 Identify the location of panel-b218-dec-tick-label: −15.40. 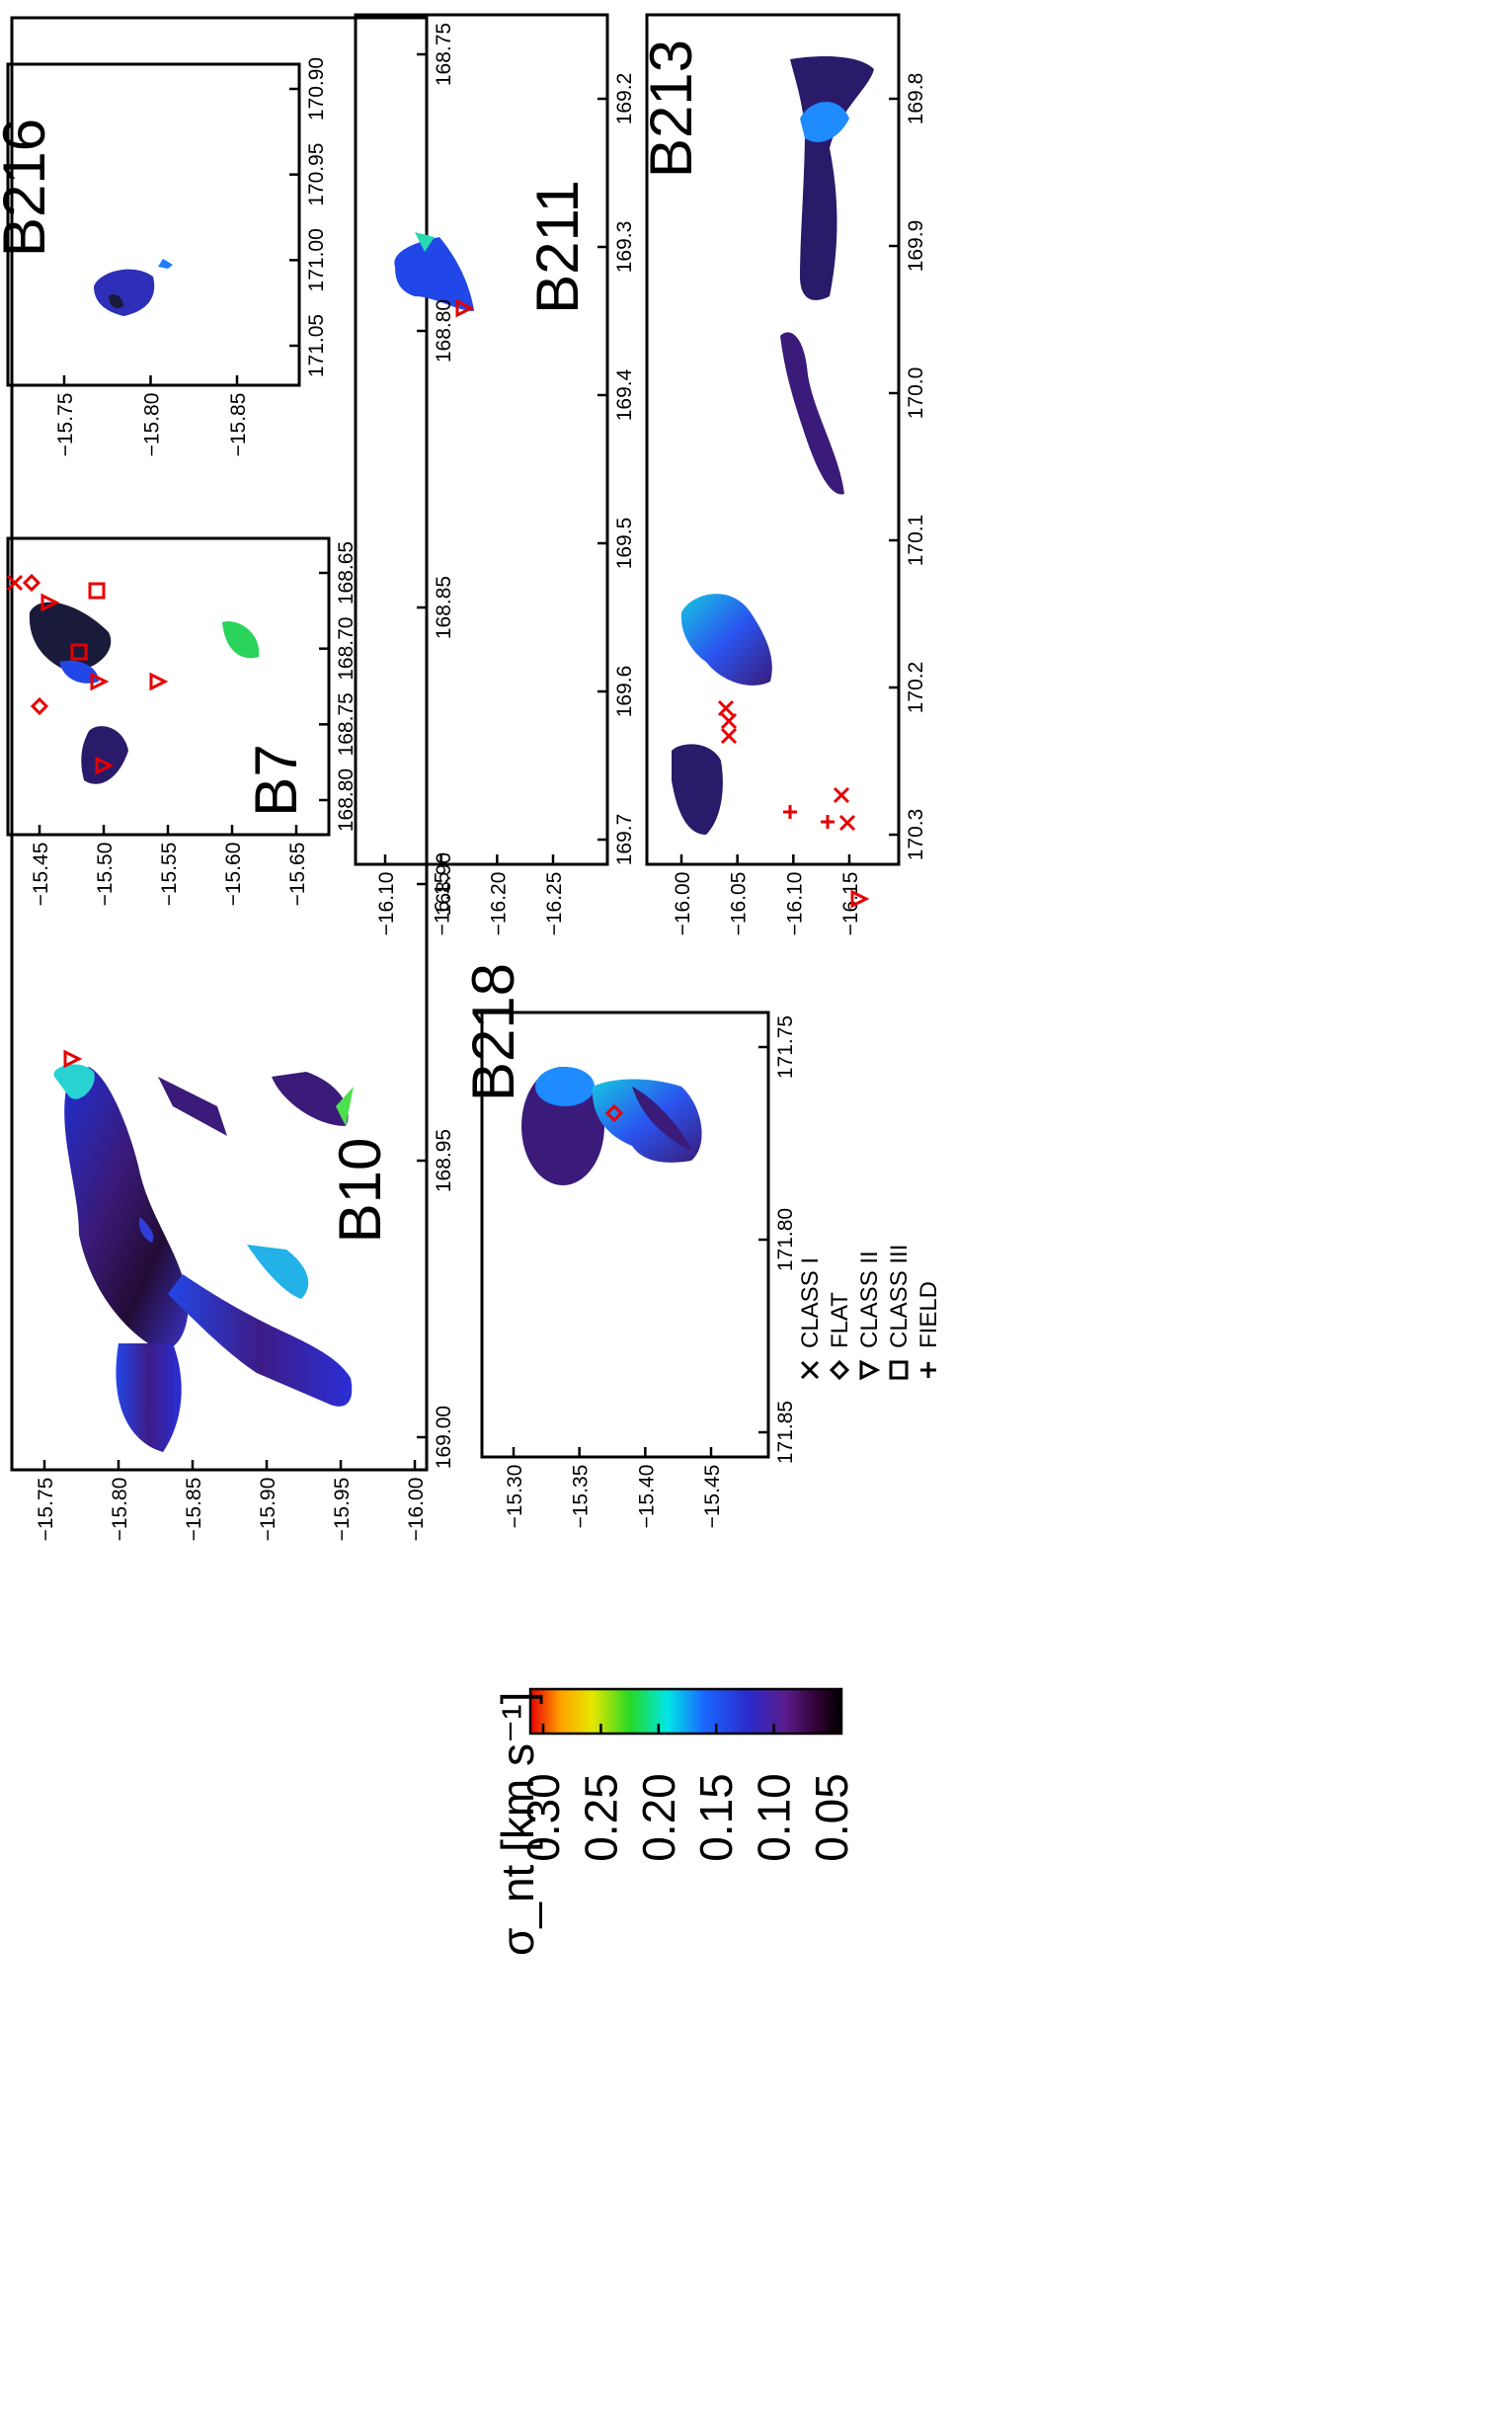
(646, 1497).